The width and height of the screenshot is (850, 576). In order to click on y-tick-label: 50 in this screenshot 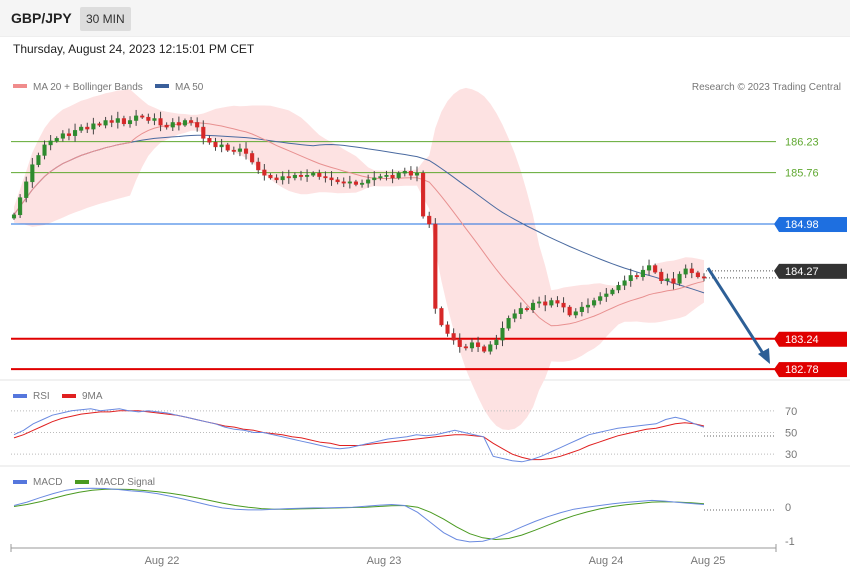, I will do `click(791, 434)`.